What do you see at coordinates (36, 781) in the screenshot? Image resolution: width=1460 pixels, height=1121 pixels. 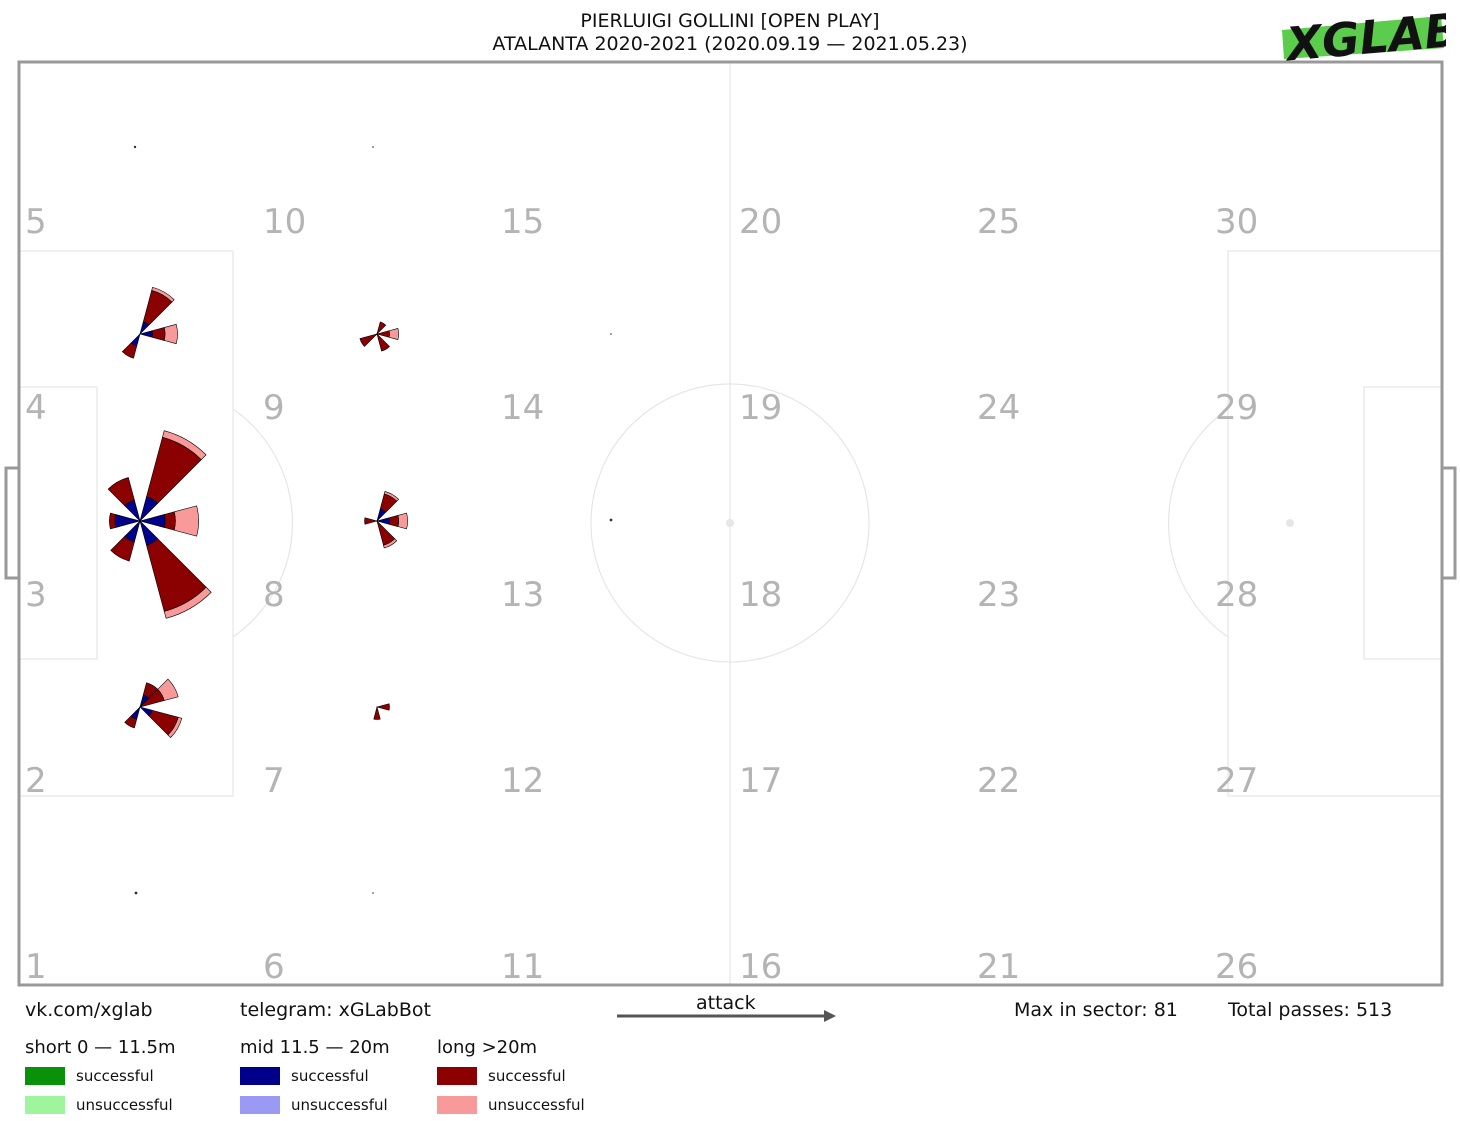 I see `sector-number-2: 2` at bounding box center [36, 781].